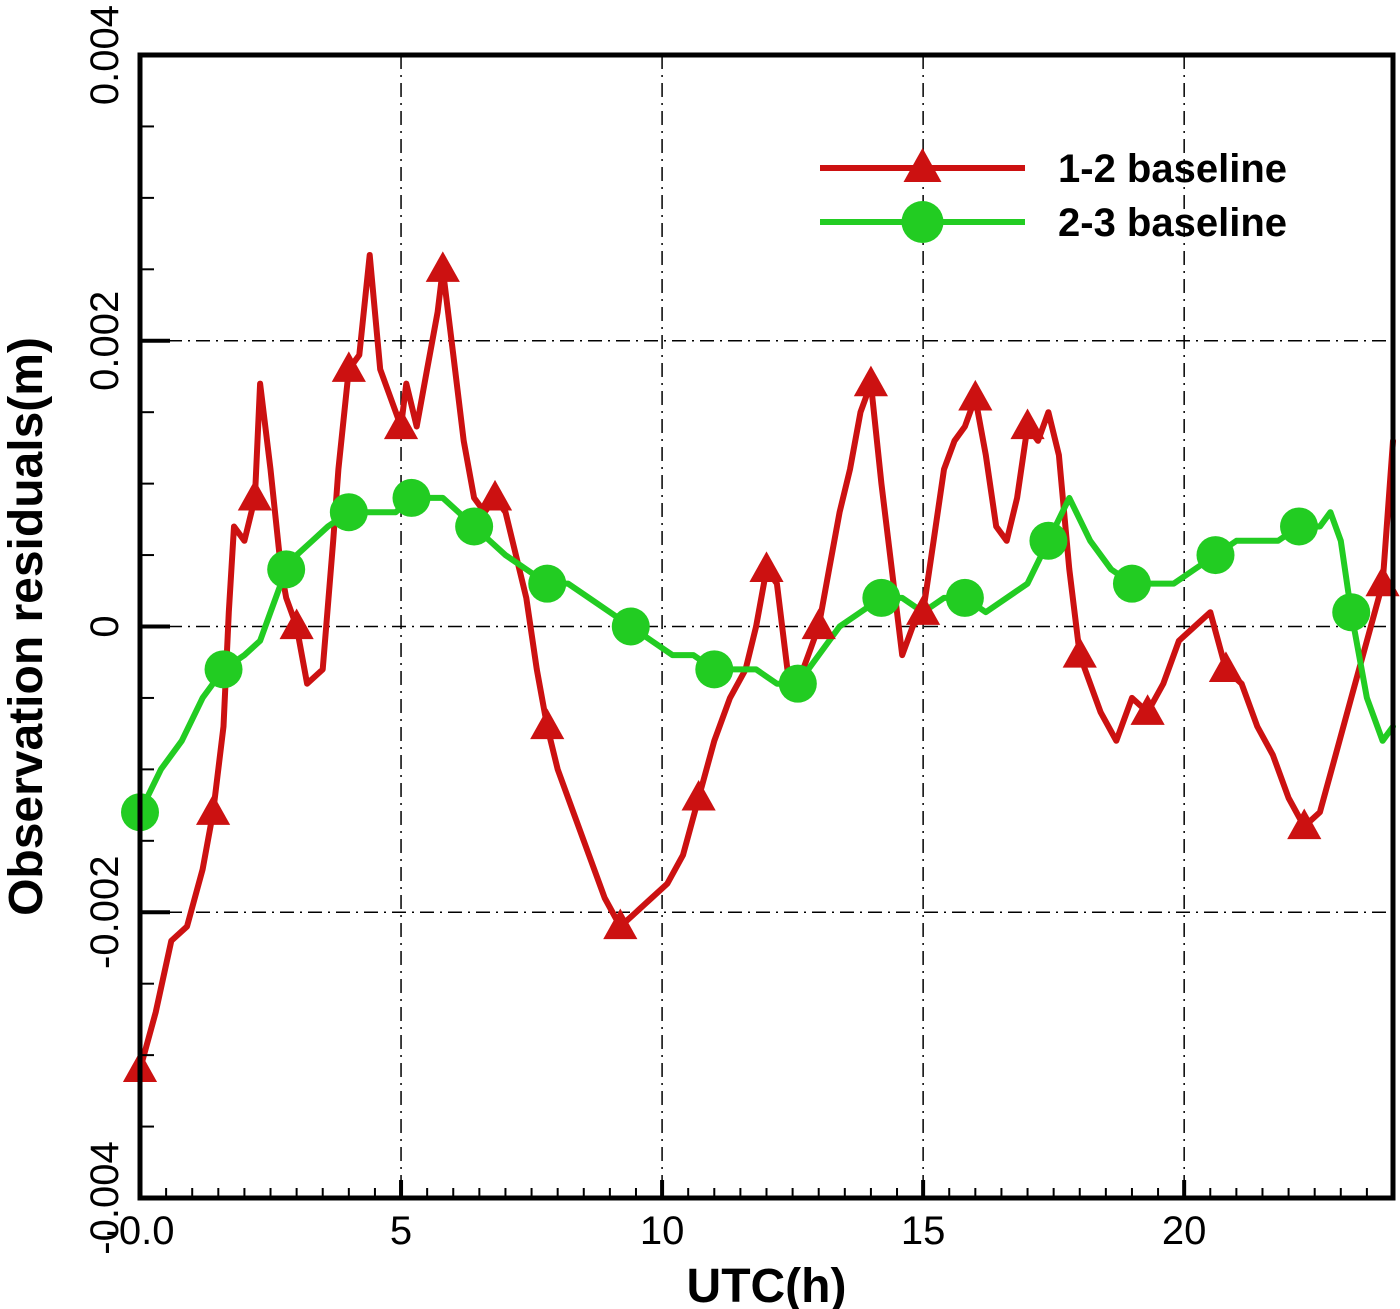 Image resolution: width=1400 pixels, height=1309 pixels. What do you see at coordinates (105, 626) in the screenshot?
I see `y-tick-label: 0` at bounding box center [105, 626].